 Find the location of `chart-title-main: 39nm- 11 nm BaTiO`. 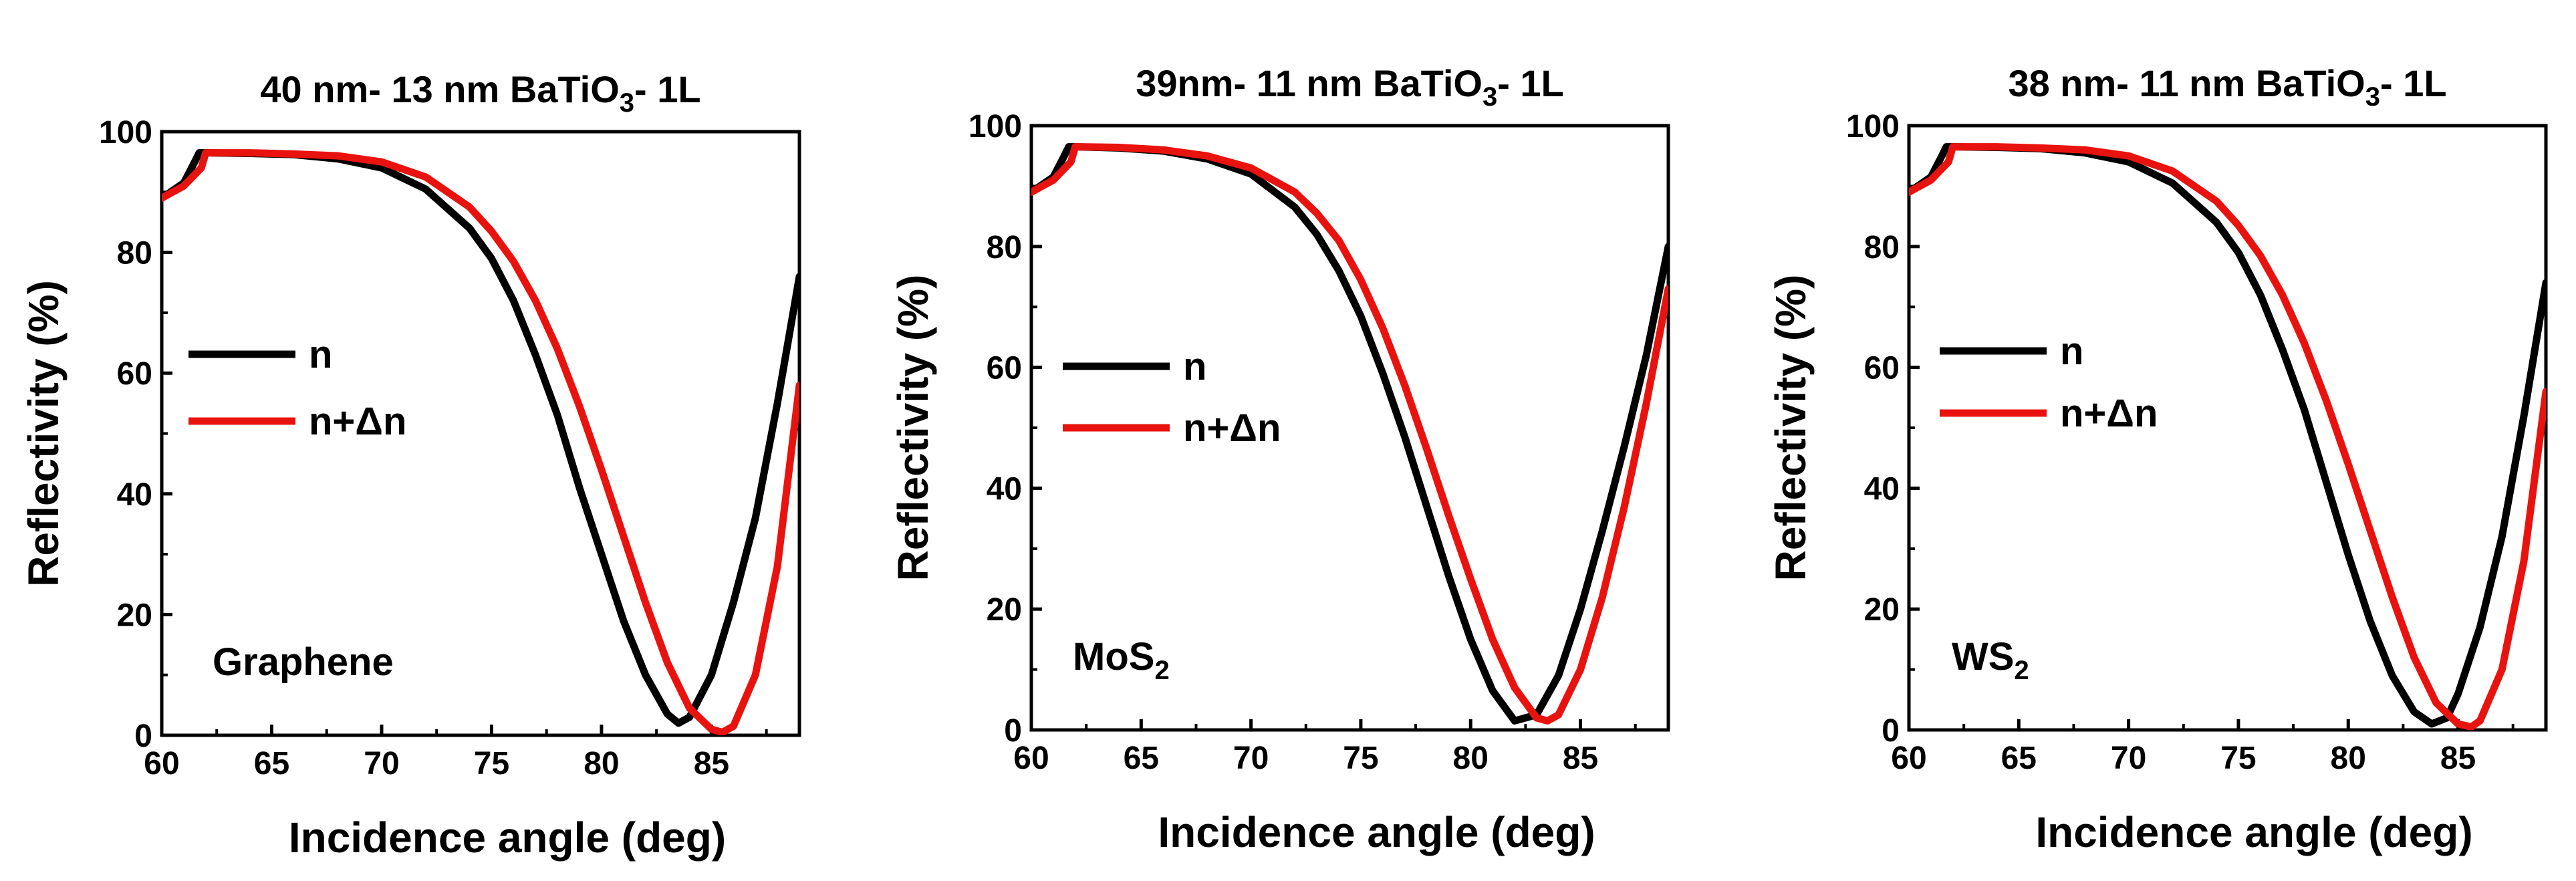

chart-title-main: 39nm- 11 nm BaTiO is located at coordinates (1310, 83).